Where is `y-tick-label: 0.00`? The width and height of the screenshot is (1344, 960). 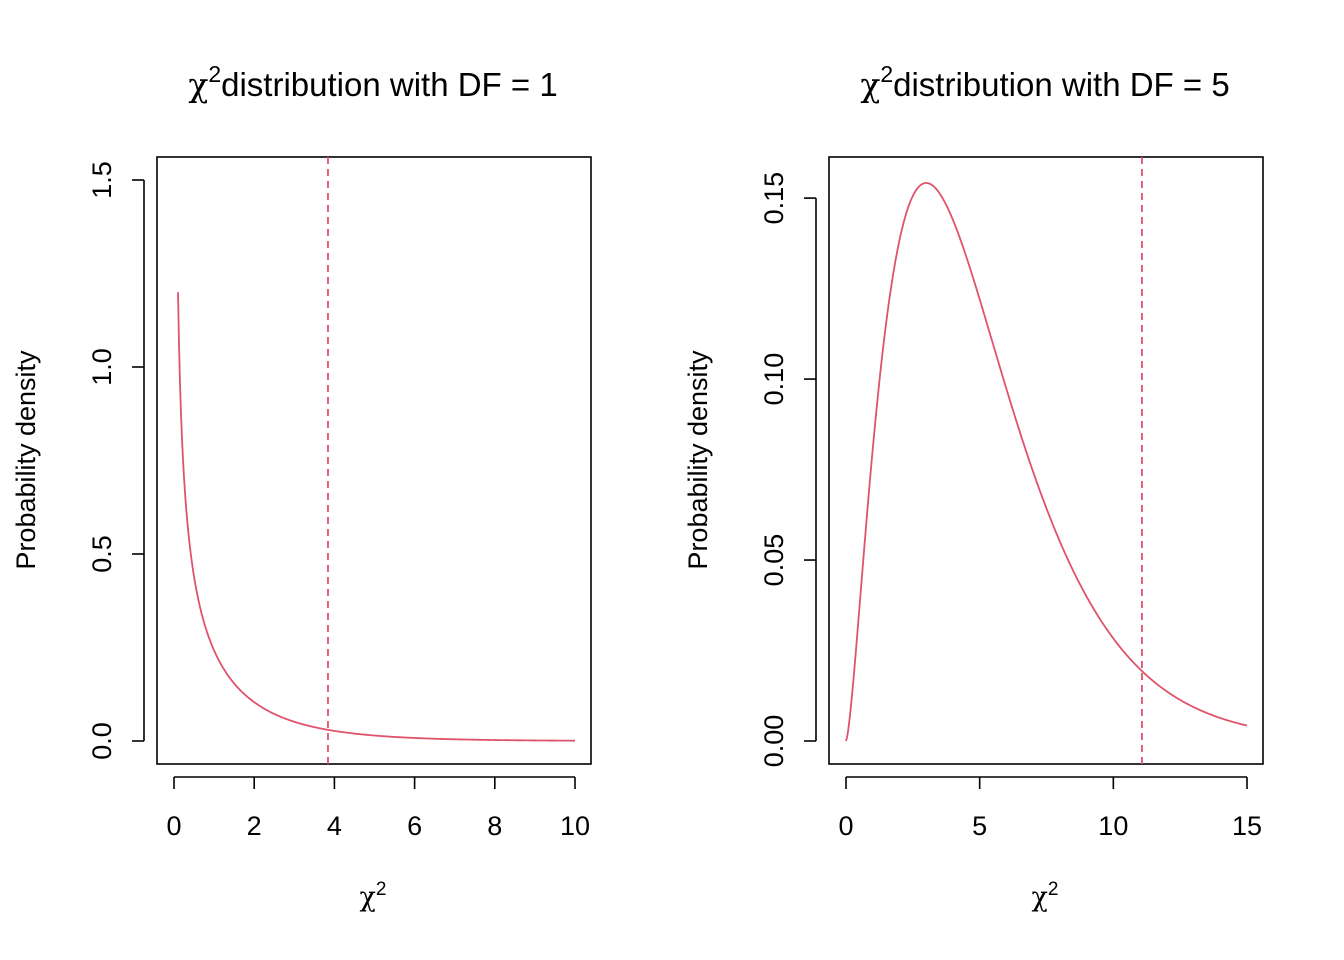 y-tick-label: 0.00 is located at coordinates (774, 741).